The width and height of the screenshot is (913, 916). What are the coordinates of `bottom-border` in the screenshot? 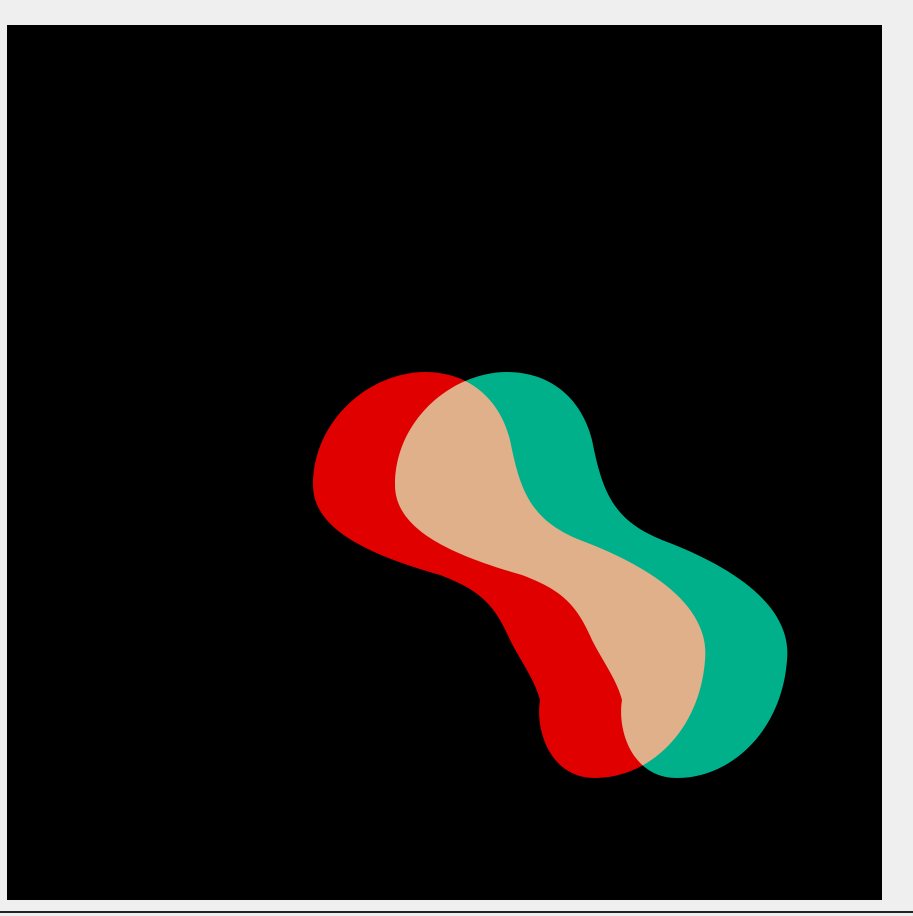 It's located at (456, 912).